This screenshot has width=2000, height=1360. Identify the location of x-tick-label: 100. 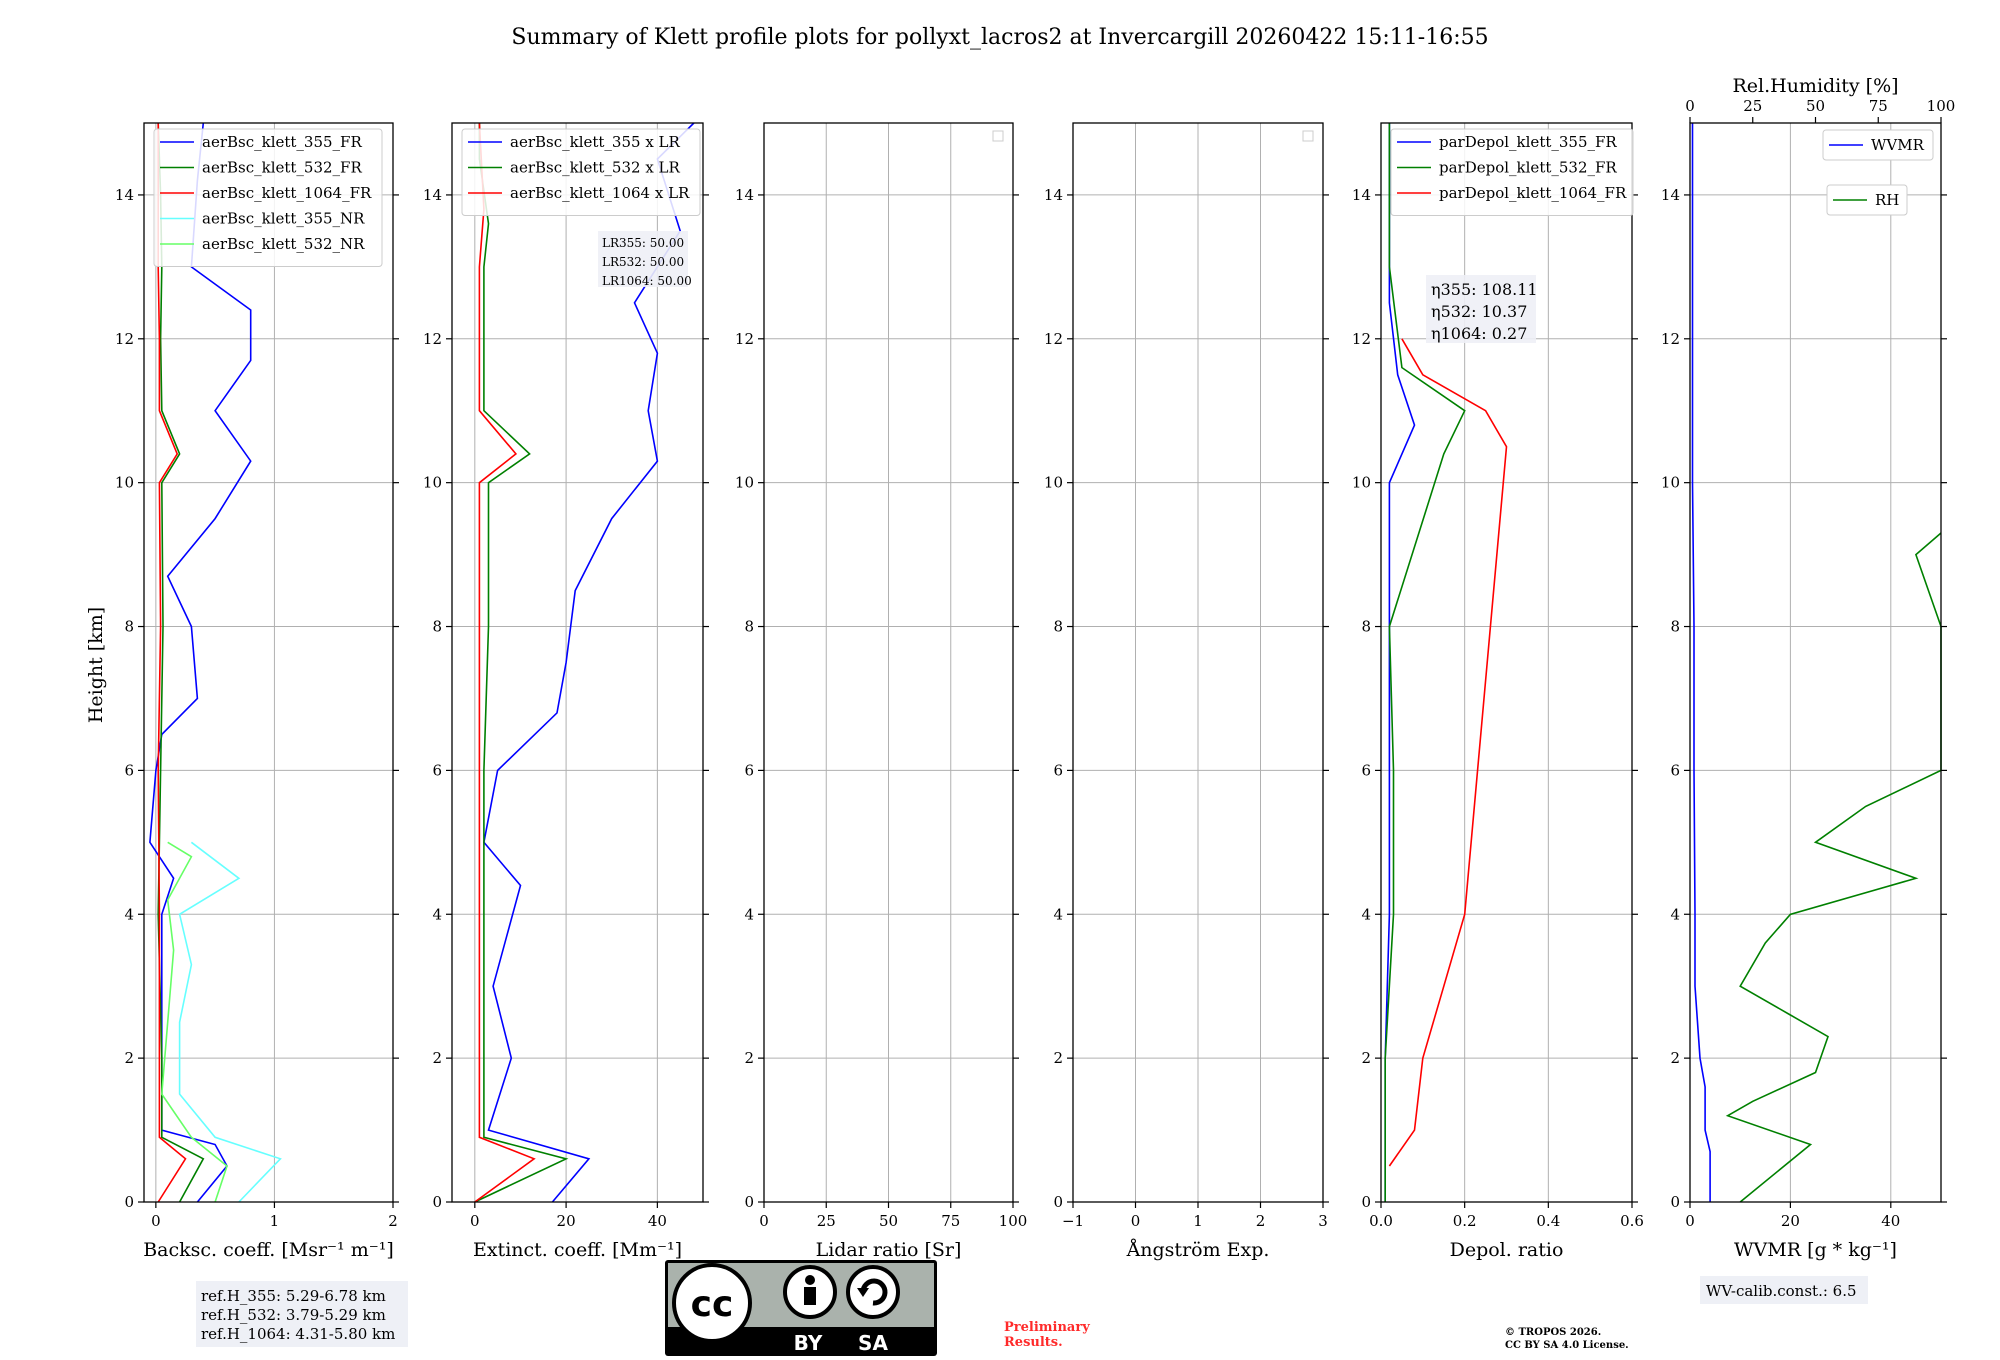
(1013, 1221).